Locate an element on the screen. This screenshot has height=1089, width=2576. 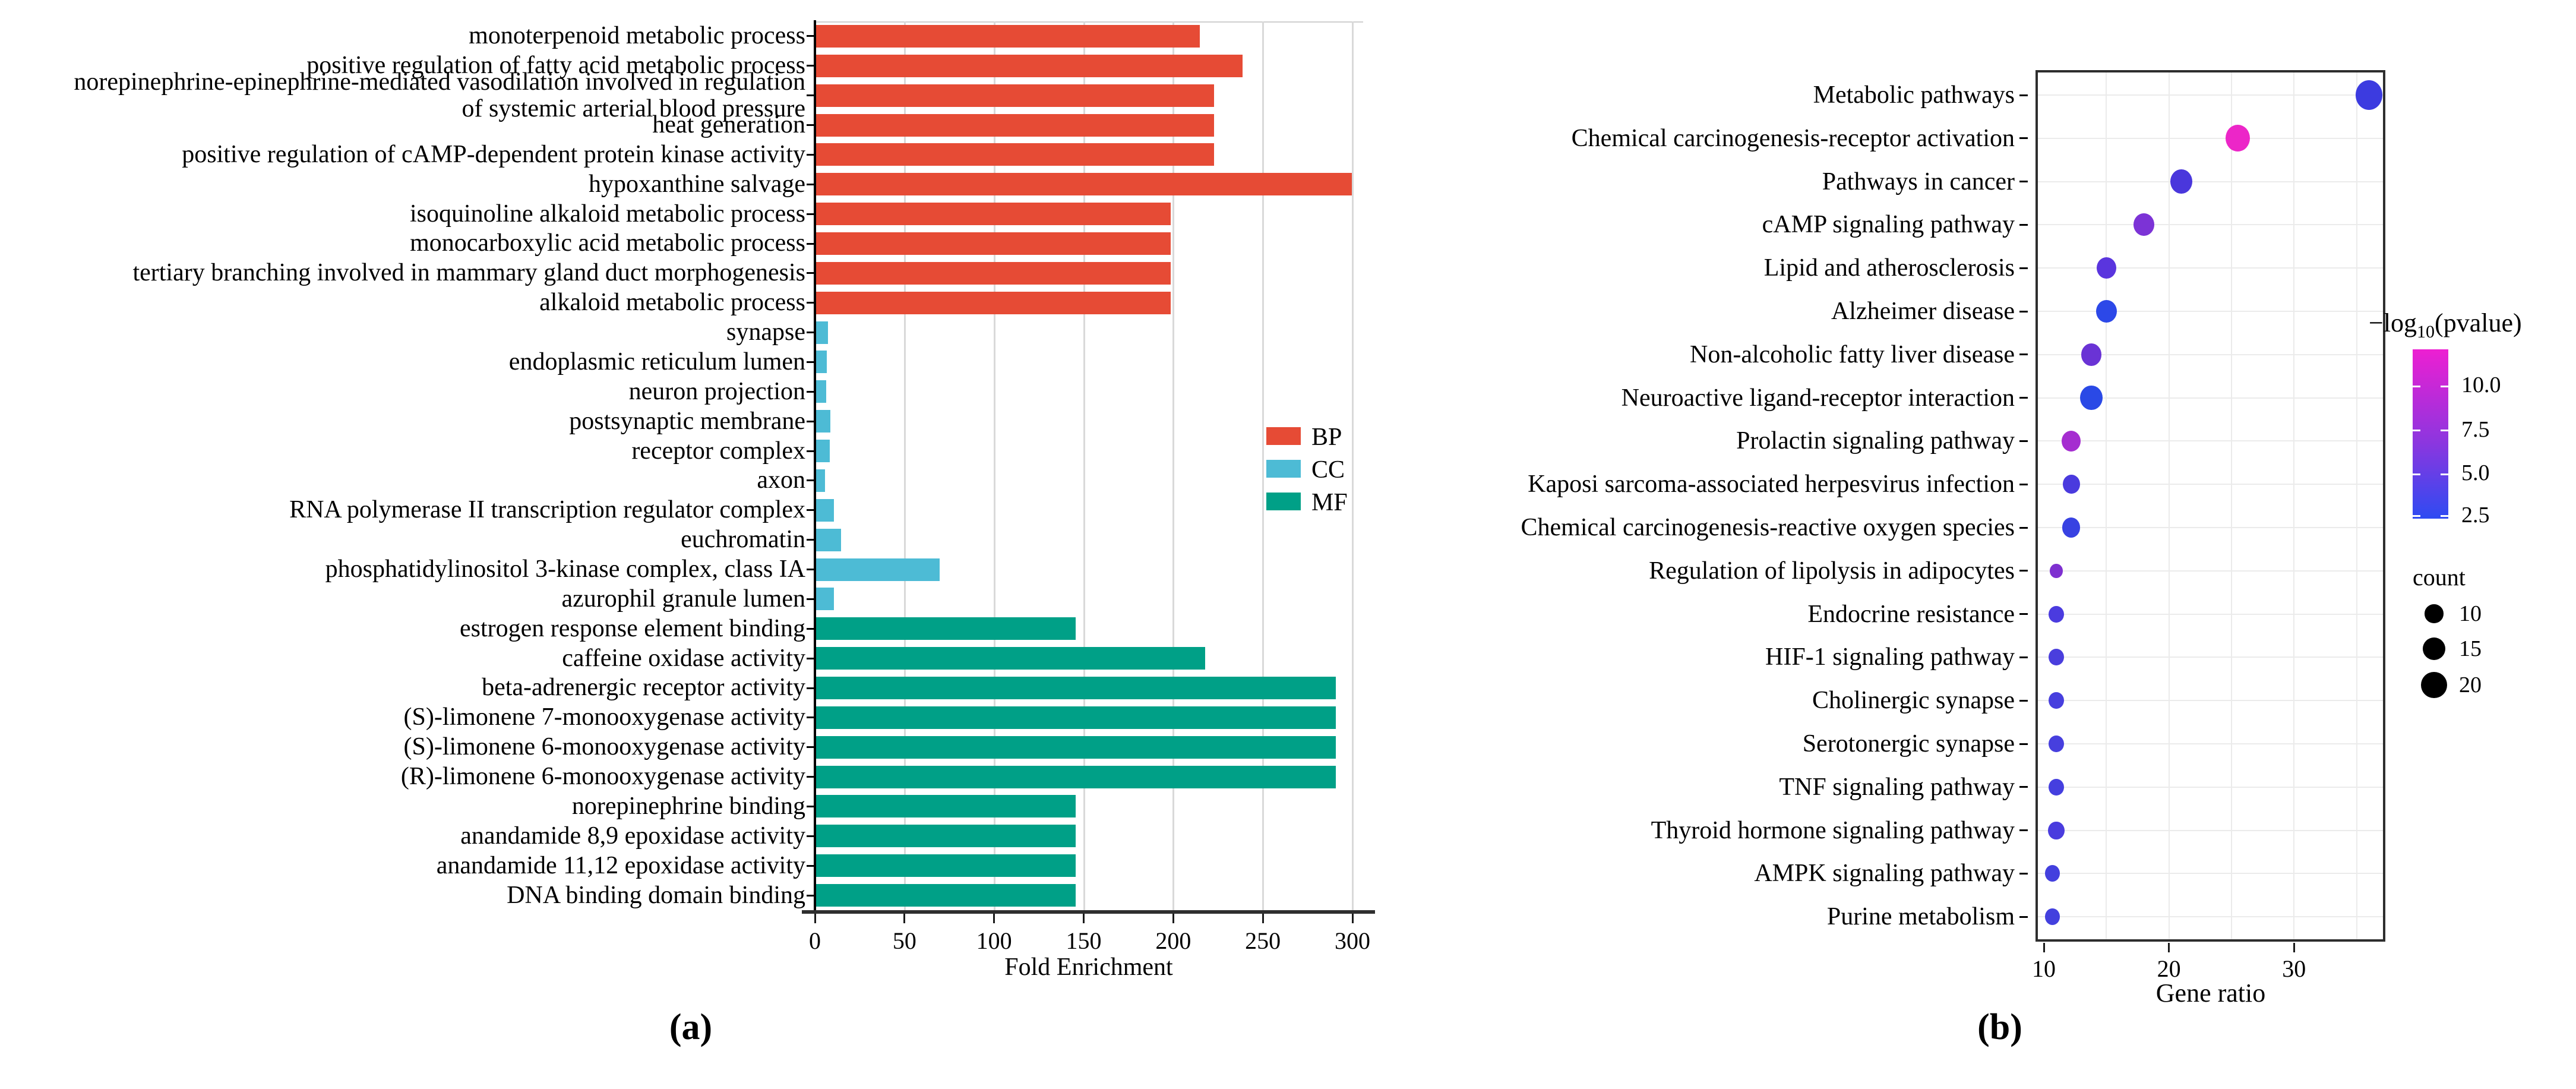
count-legend-dot is located at coordinates (2434, 649).